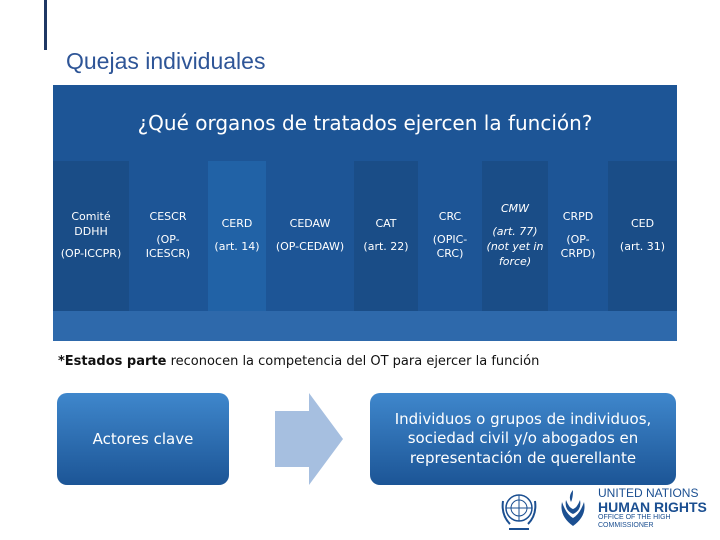  Describe the element at coordinates (365, 326) in the screenshot. I see `panel-footer-band` at that location.